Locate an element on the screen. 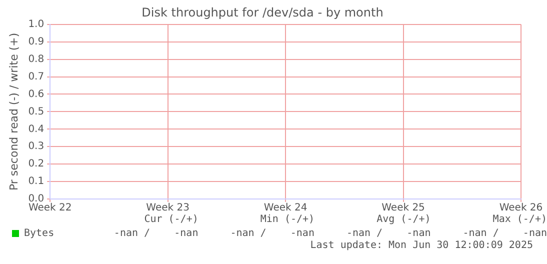  legend-label: Bytes is located at coordinates (39, 233).